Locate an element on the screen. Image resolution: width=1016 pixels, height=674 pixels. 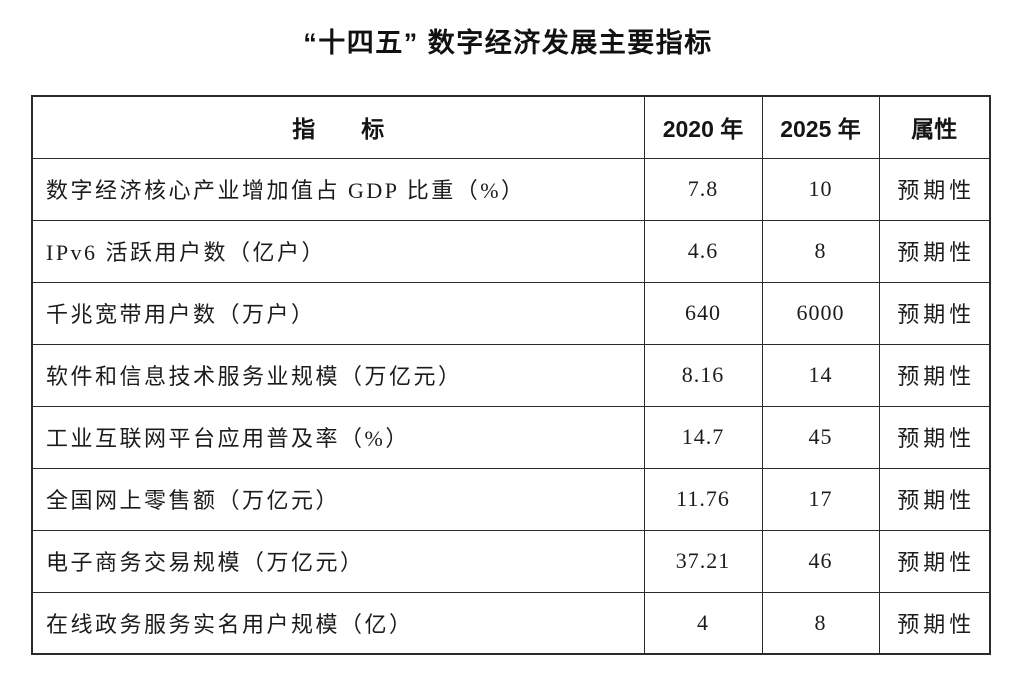
cell-2020-value: 14.7 is located at coordinates (703, 437).